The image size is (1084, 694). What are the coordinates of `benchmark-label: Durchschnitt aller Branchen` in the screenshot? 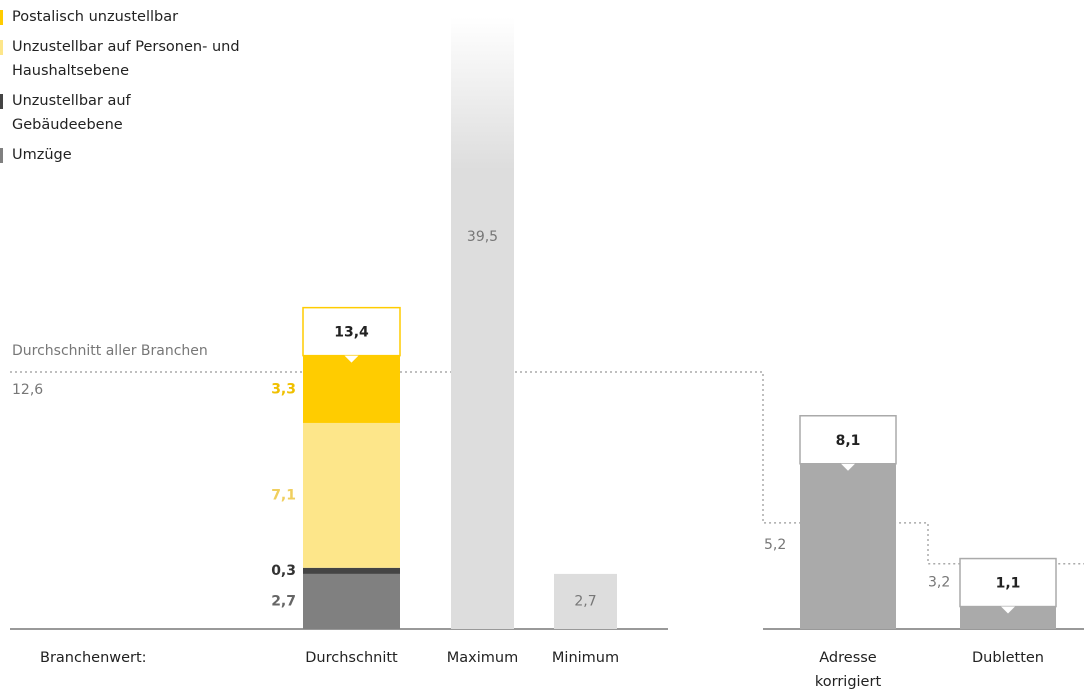 It's located at (110, 351).